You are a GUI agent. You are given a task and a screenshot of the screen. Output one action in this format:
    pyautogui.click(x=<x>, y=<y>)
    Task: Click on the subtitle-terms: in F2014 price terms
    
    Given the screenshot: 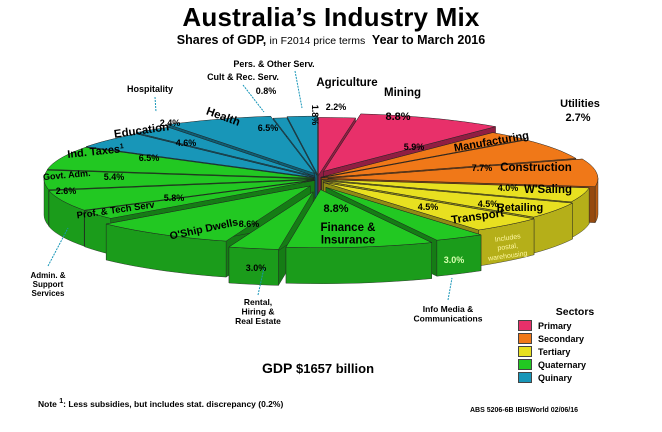 What is the action you would take?
    pyautogui.click(x=317, y=41)
    